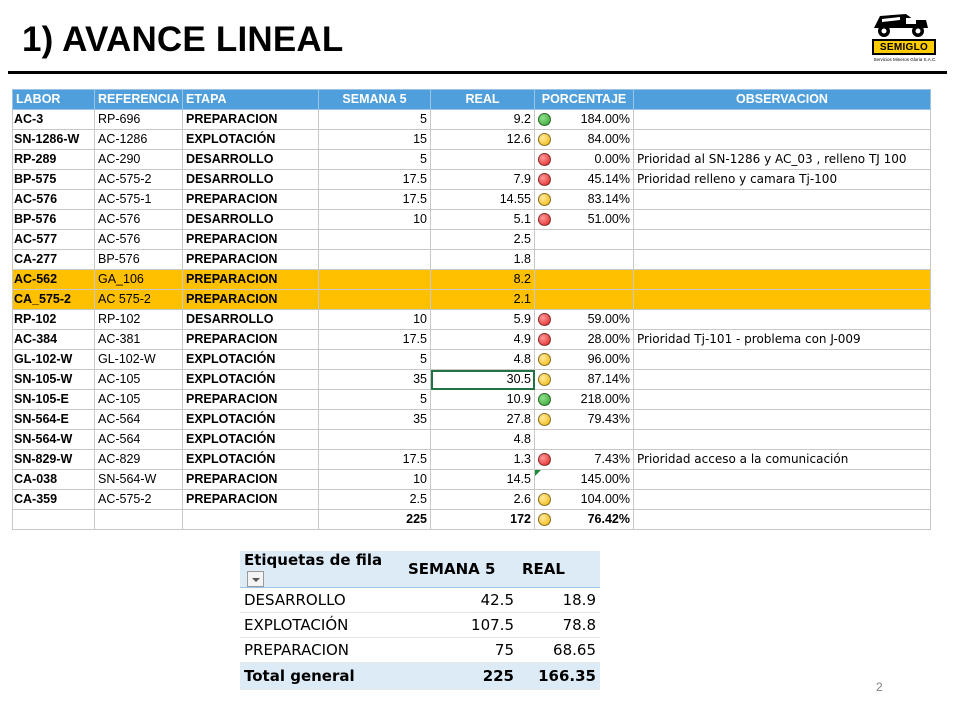  I want to click on cell-referencia: AC-564, so click(138, 419).